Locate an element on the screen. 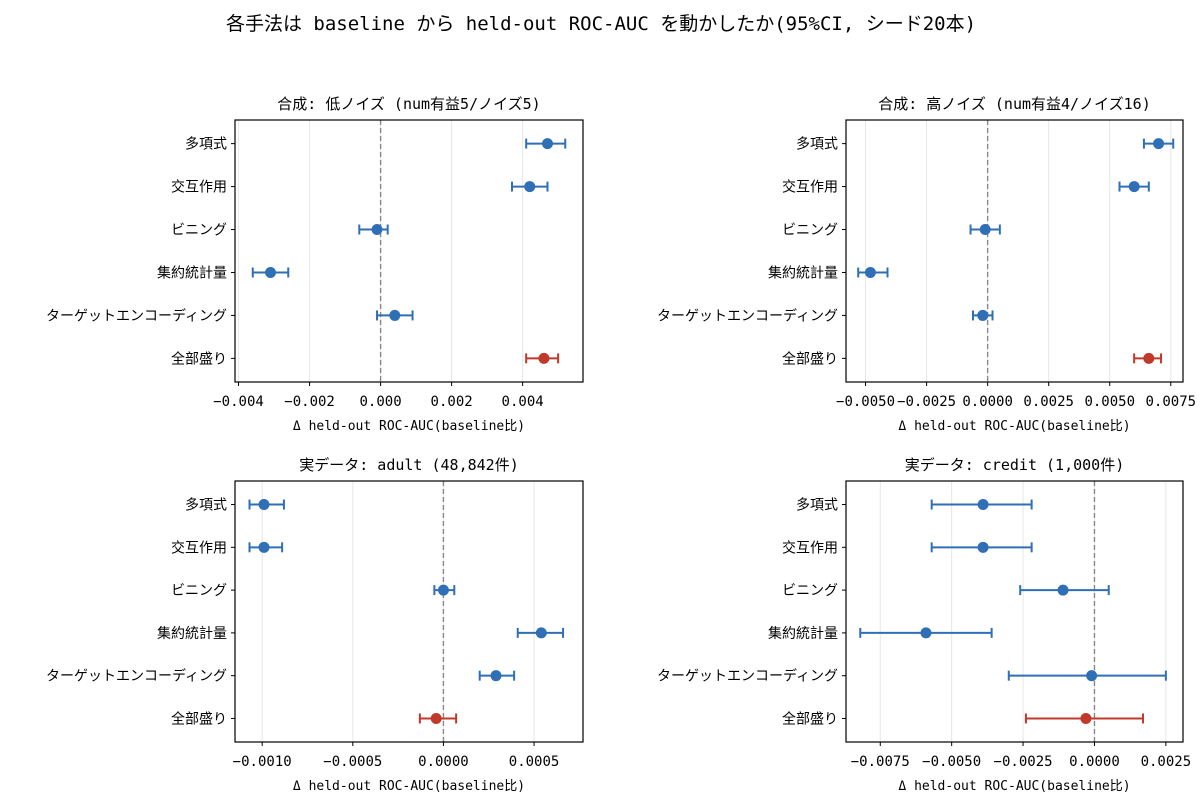 The width and height of the screenshot is (1203, 808). x-tick-label: −0.0005 is located at coordinates (352, 762).